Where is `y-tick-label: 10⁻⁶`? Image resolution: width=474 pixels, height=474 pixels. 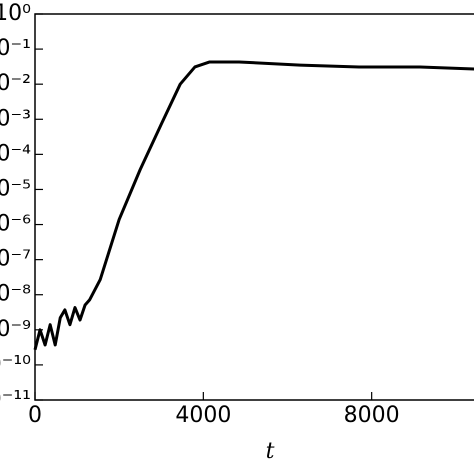 y-tick-label: 10⁻⁶ is located at coordinates (15, 224).